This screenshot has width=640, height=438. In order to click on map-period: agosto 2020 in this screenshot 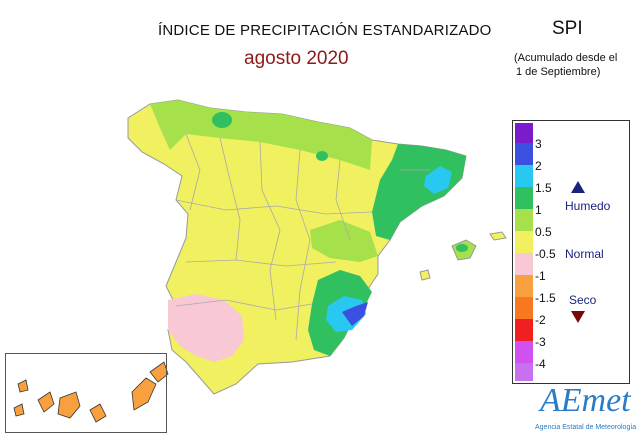, I will do `click(296, 58)`.